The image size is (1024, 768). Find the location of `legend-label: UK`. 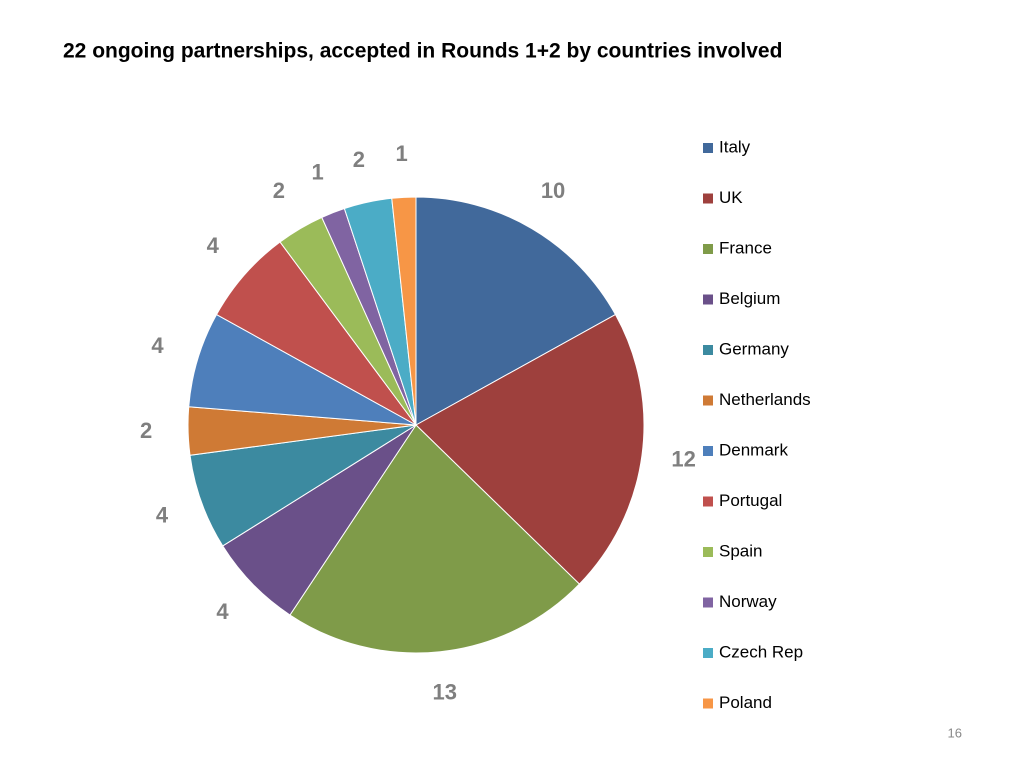

legend-label: UK is located at coordinates (731, 197).